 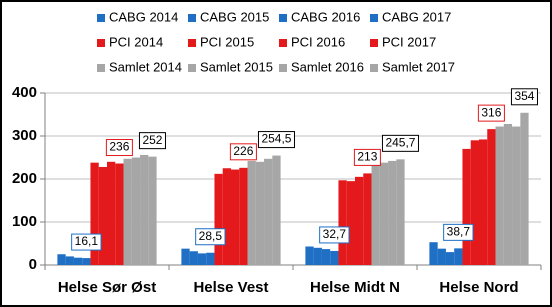 I want to click on legend-label: Samlet 2015, so click(x=236, y=66).